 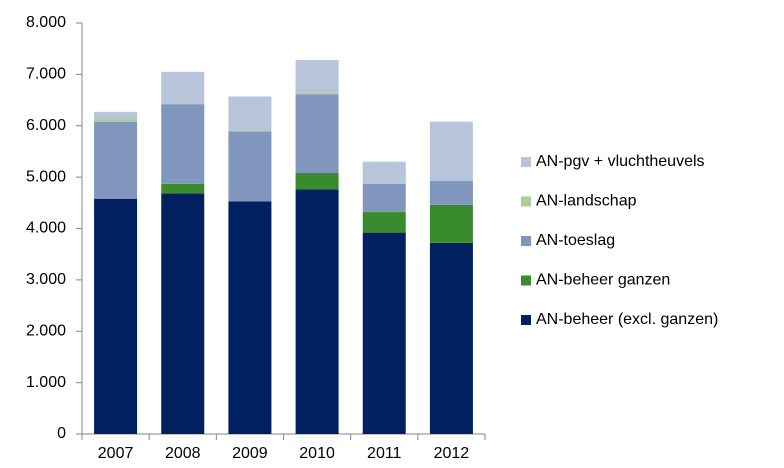 I want to click on y-tick-label: 6.000, so click(x=46, y=125).